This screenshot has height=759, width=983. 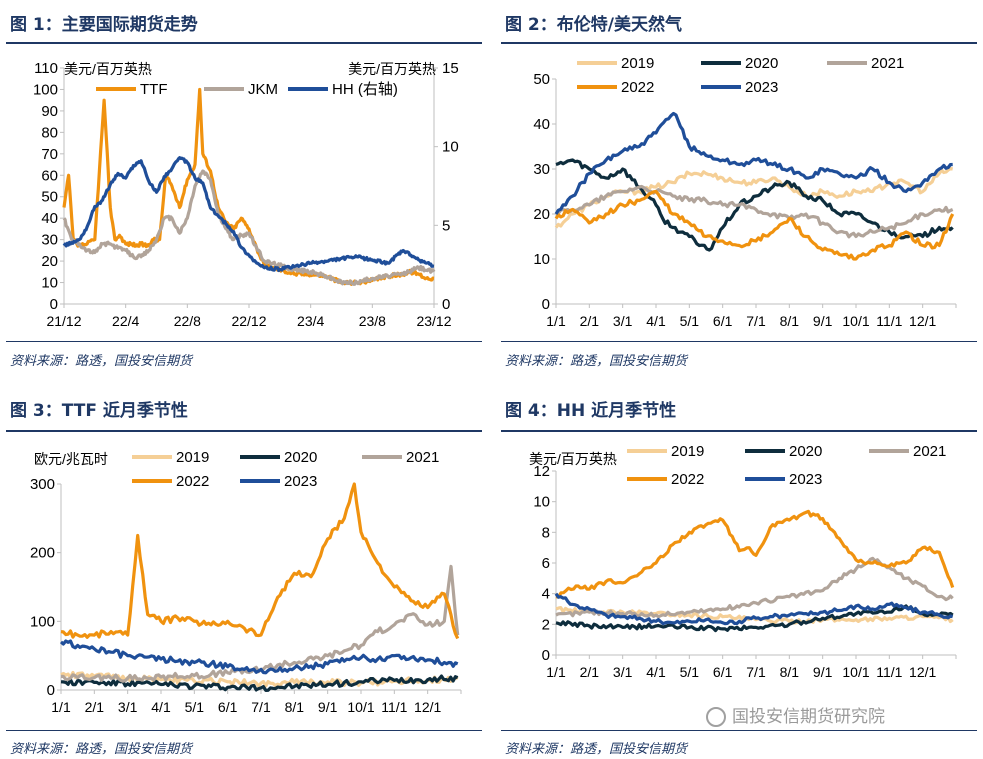 I want to click on y-tick-label: 200, so click(x=42, y=553).